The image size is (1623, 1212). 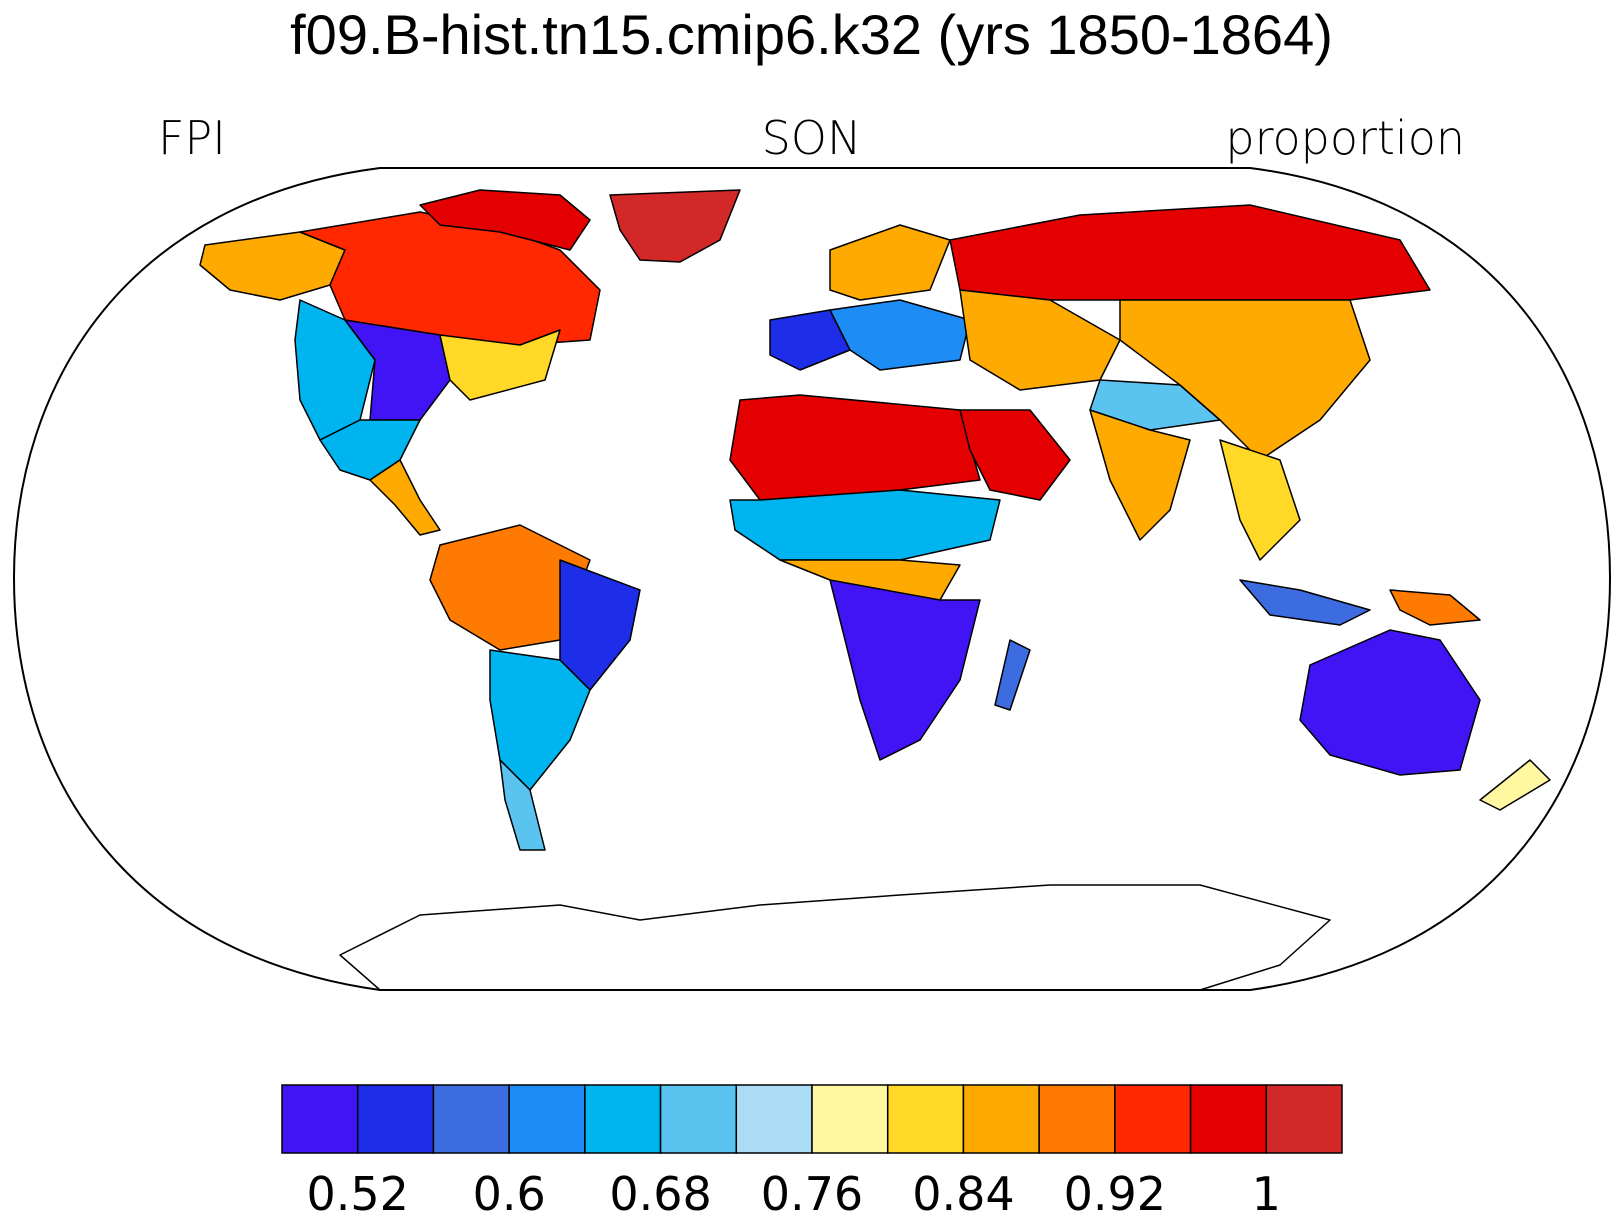 What do you see at coordinates (1266, 1189) in the screenshot?
I see `colorbar-tick-label: 1` at bounding box center [1266, 1189].